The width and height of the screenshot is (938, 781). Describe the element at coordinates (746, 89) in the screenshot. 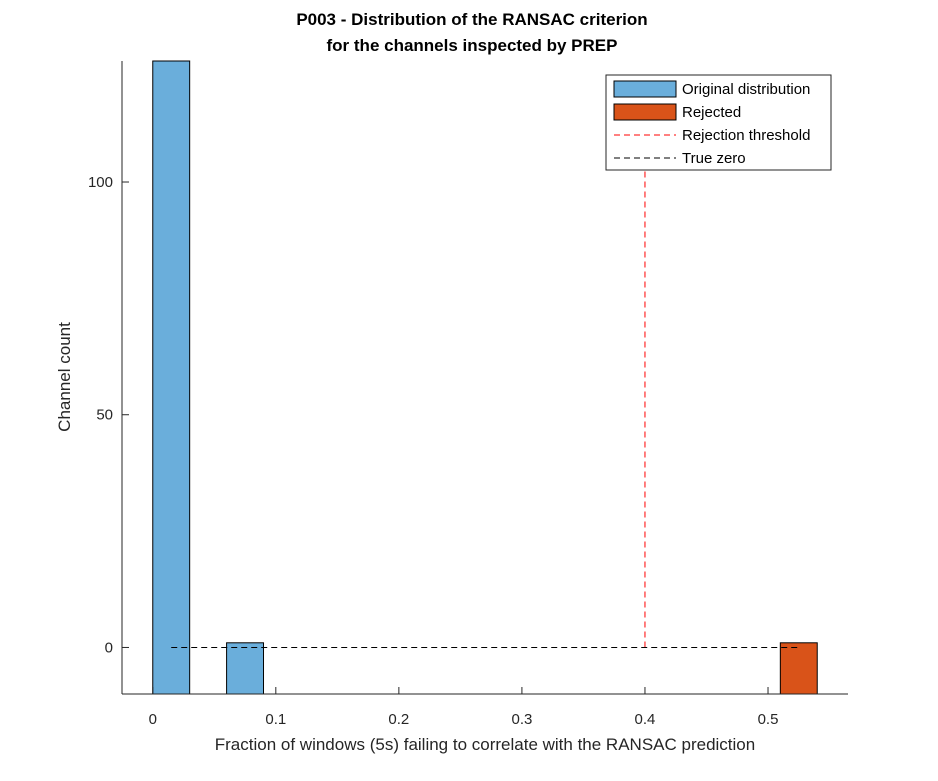

I see `legend-original-label: Original distribution` at that location.